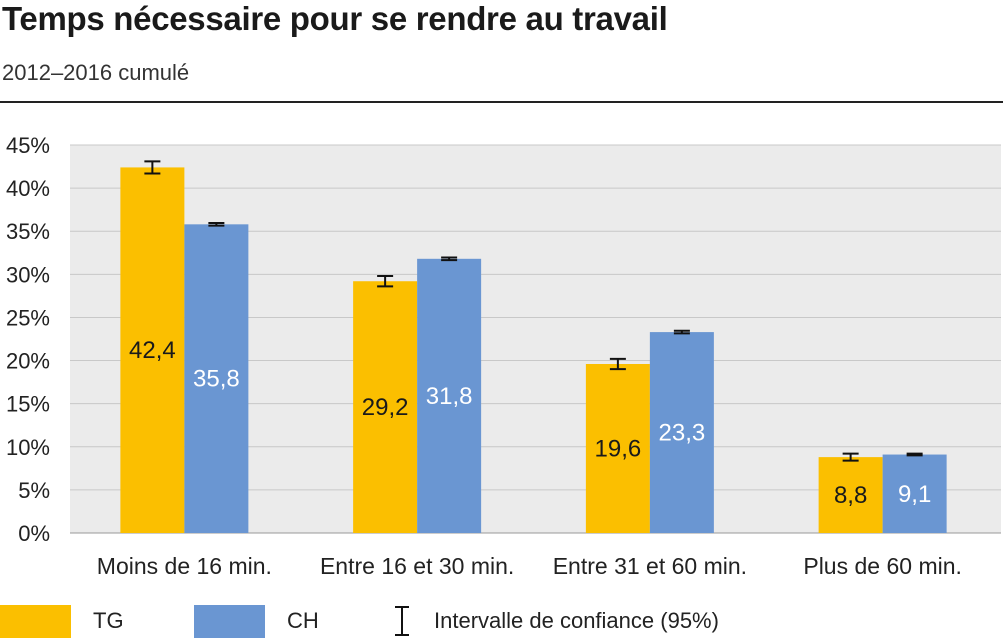 This screenshot has height=640, width=1003. I want to click on legend-item-ci: Intervalle de confiance (95%), so click(551, 621).